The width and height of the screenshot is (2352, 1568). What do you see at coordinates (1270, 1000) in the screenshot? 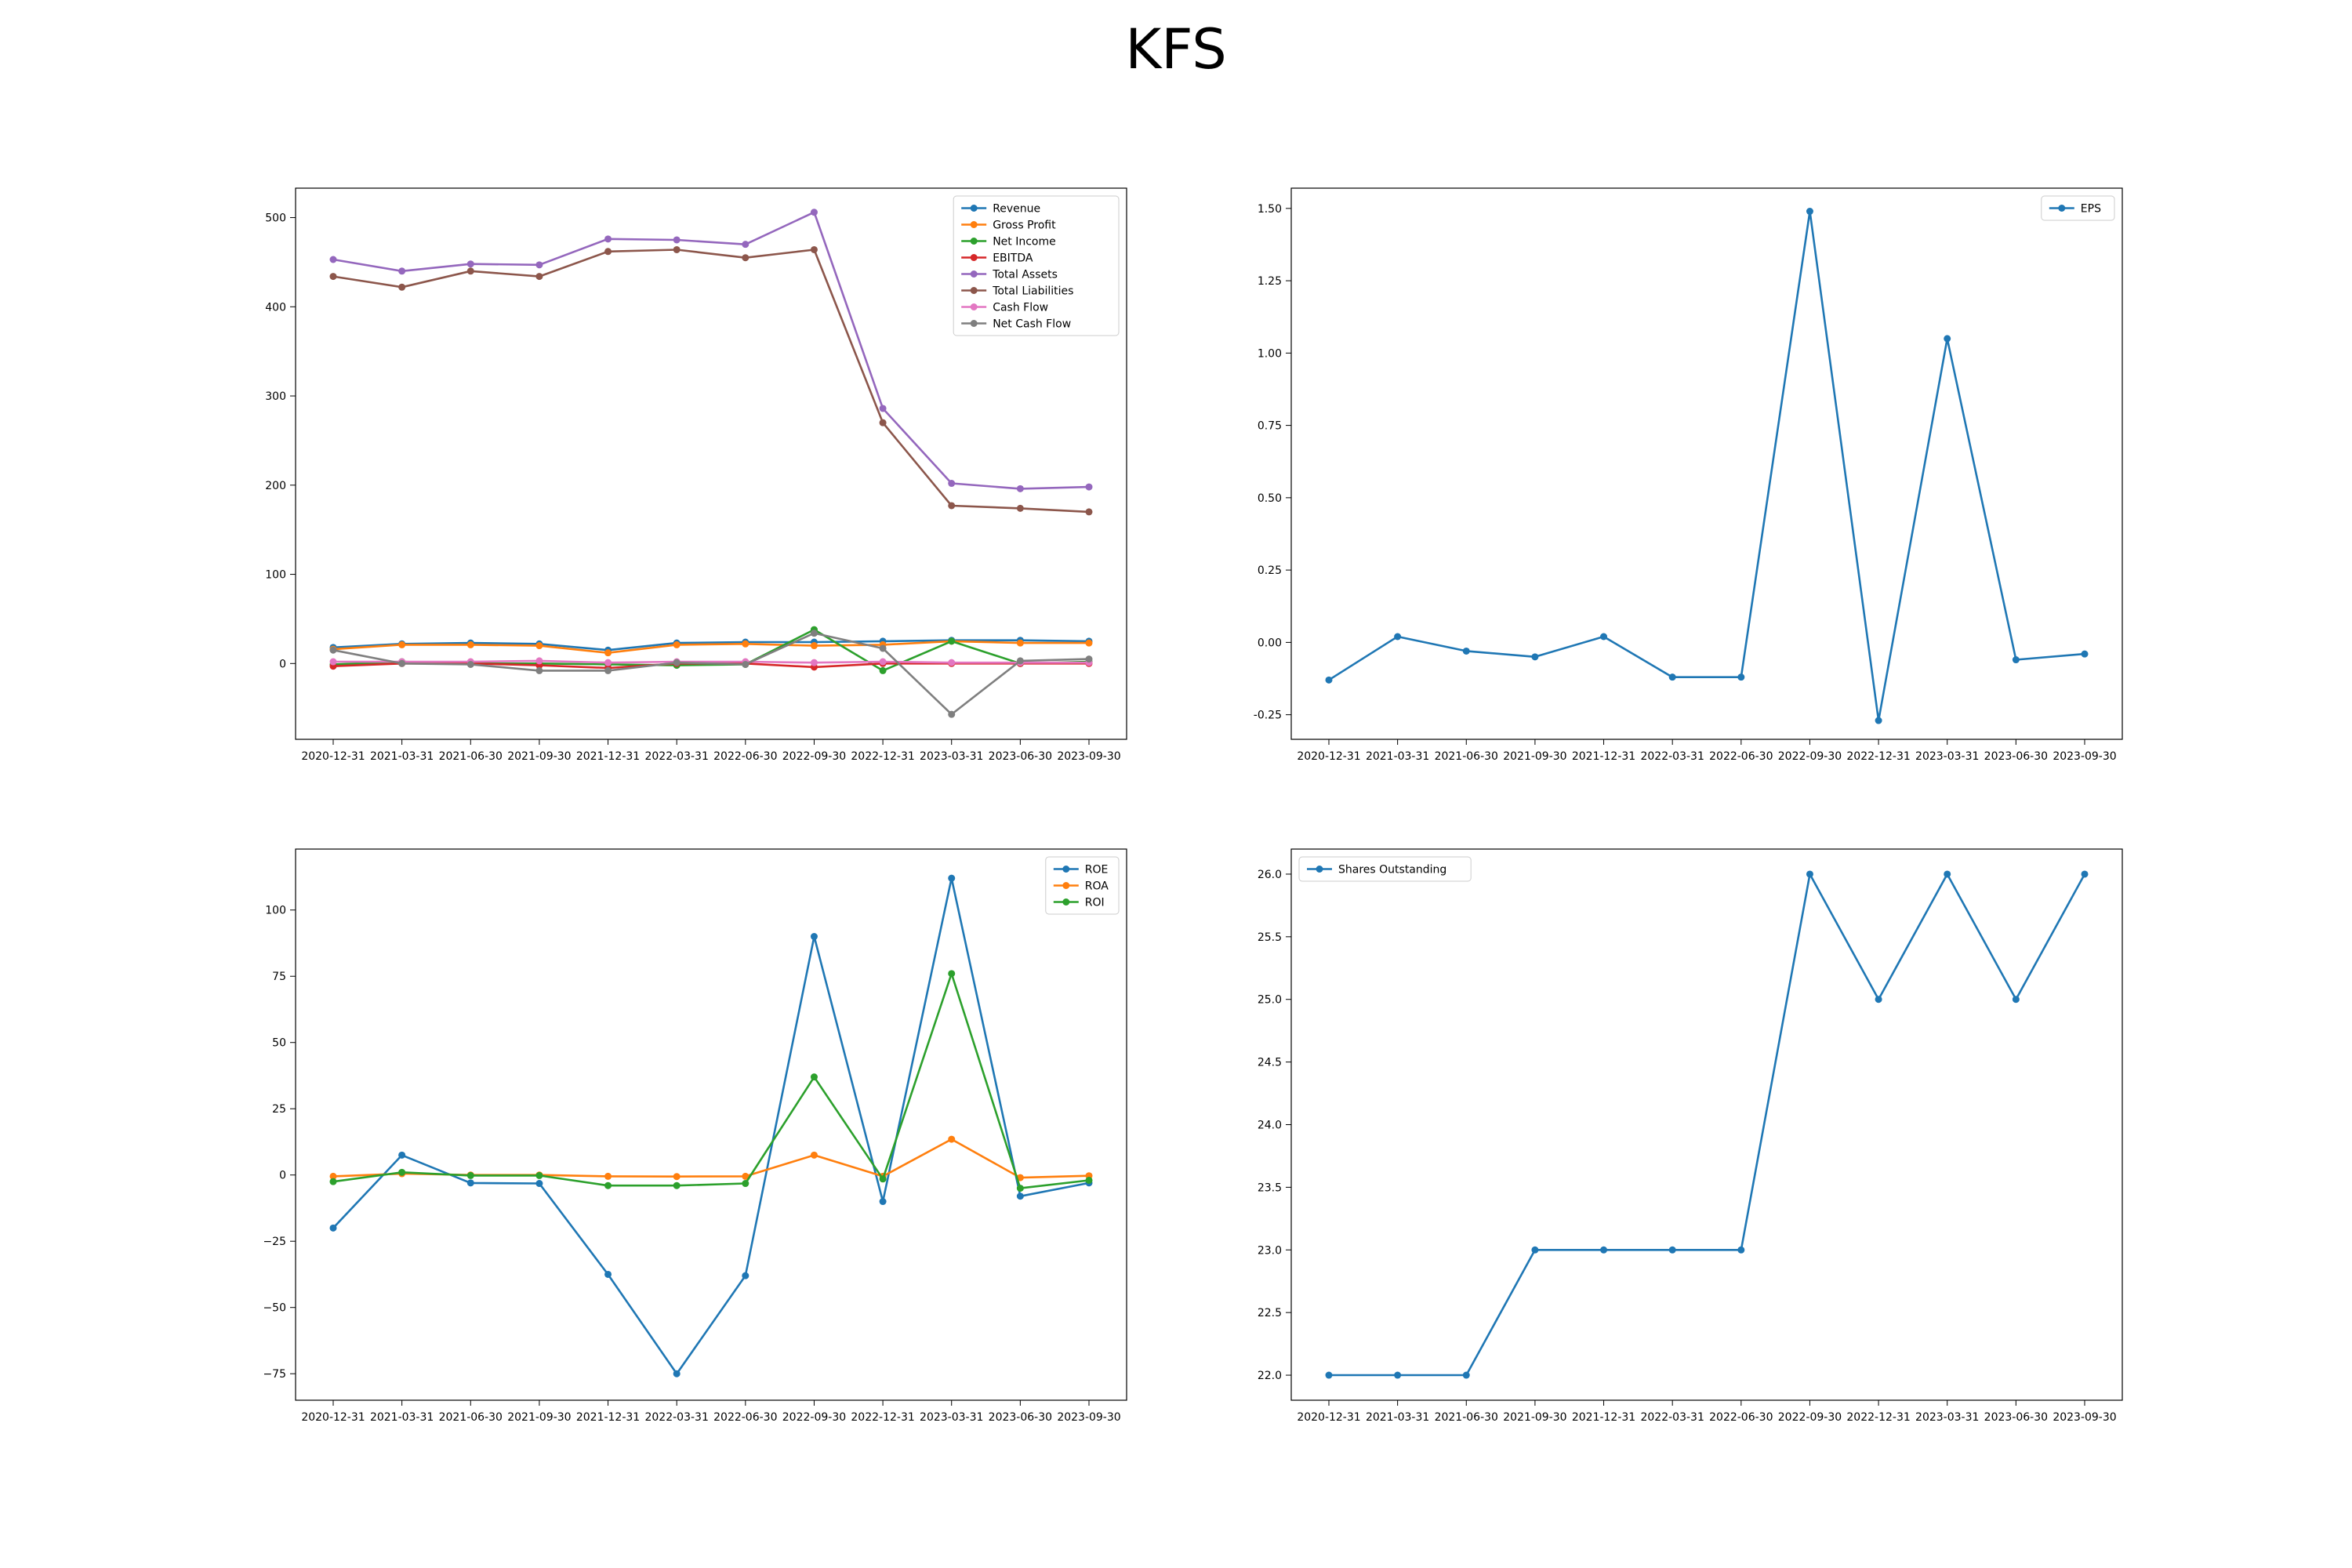
I see `y-tick-label: 25.0` at bounding box center [1270, 1000].